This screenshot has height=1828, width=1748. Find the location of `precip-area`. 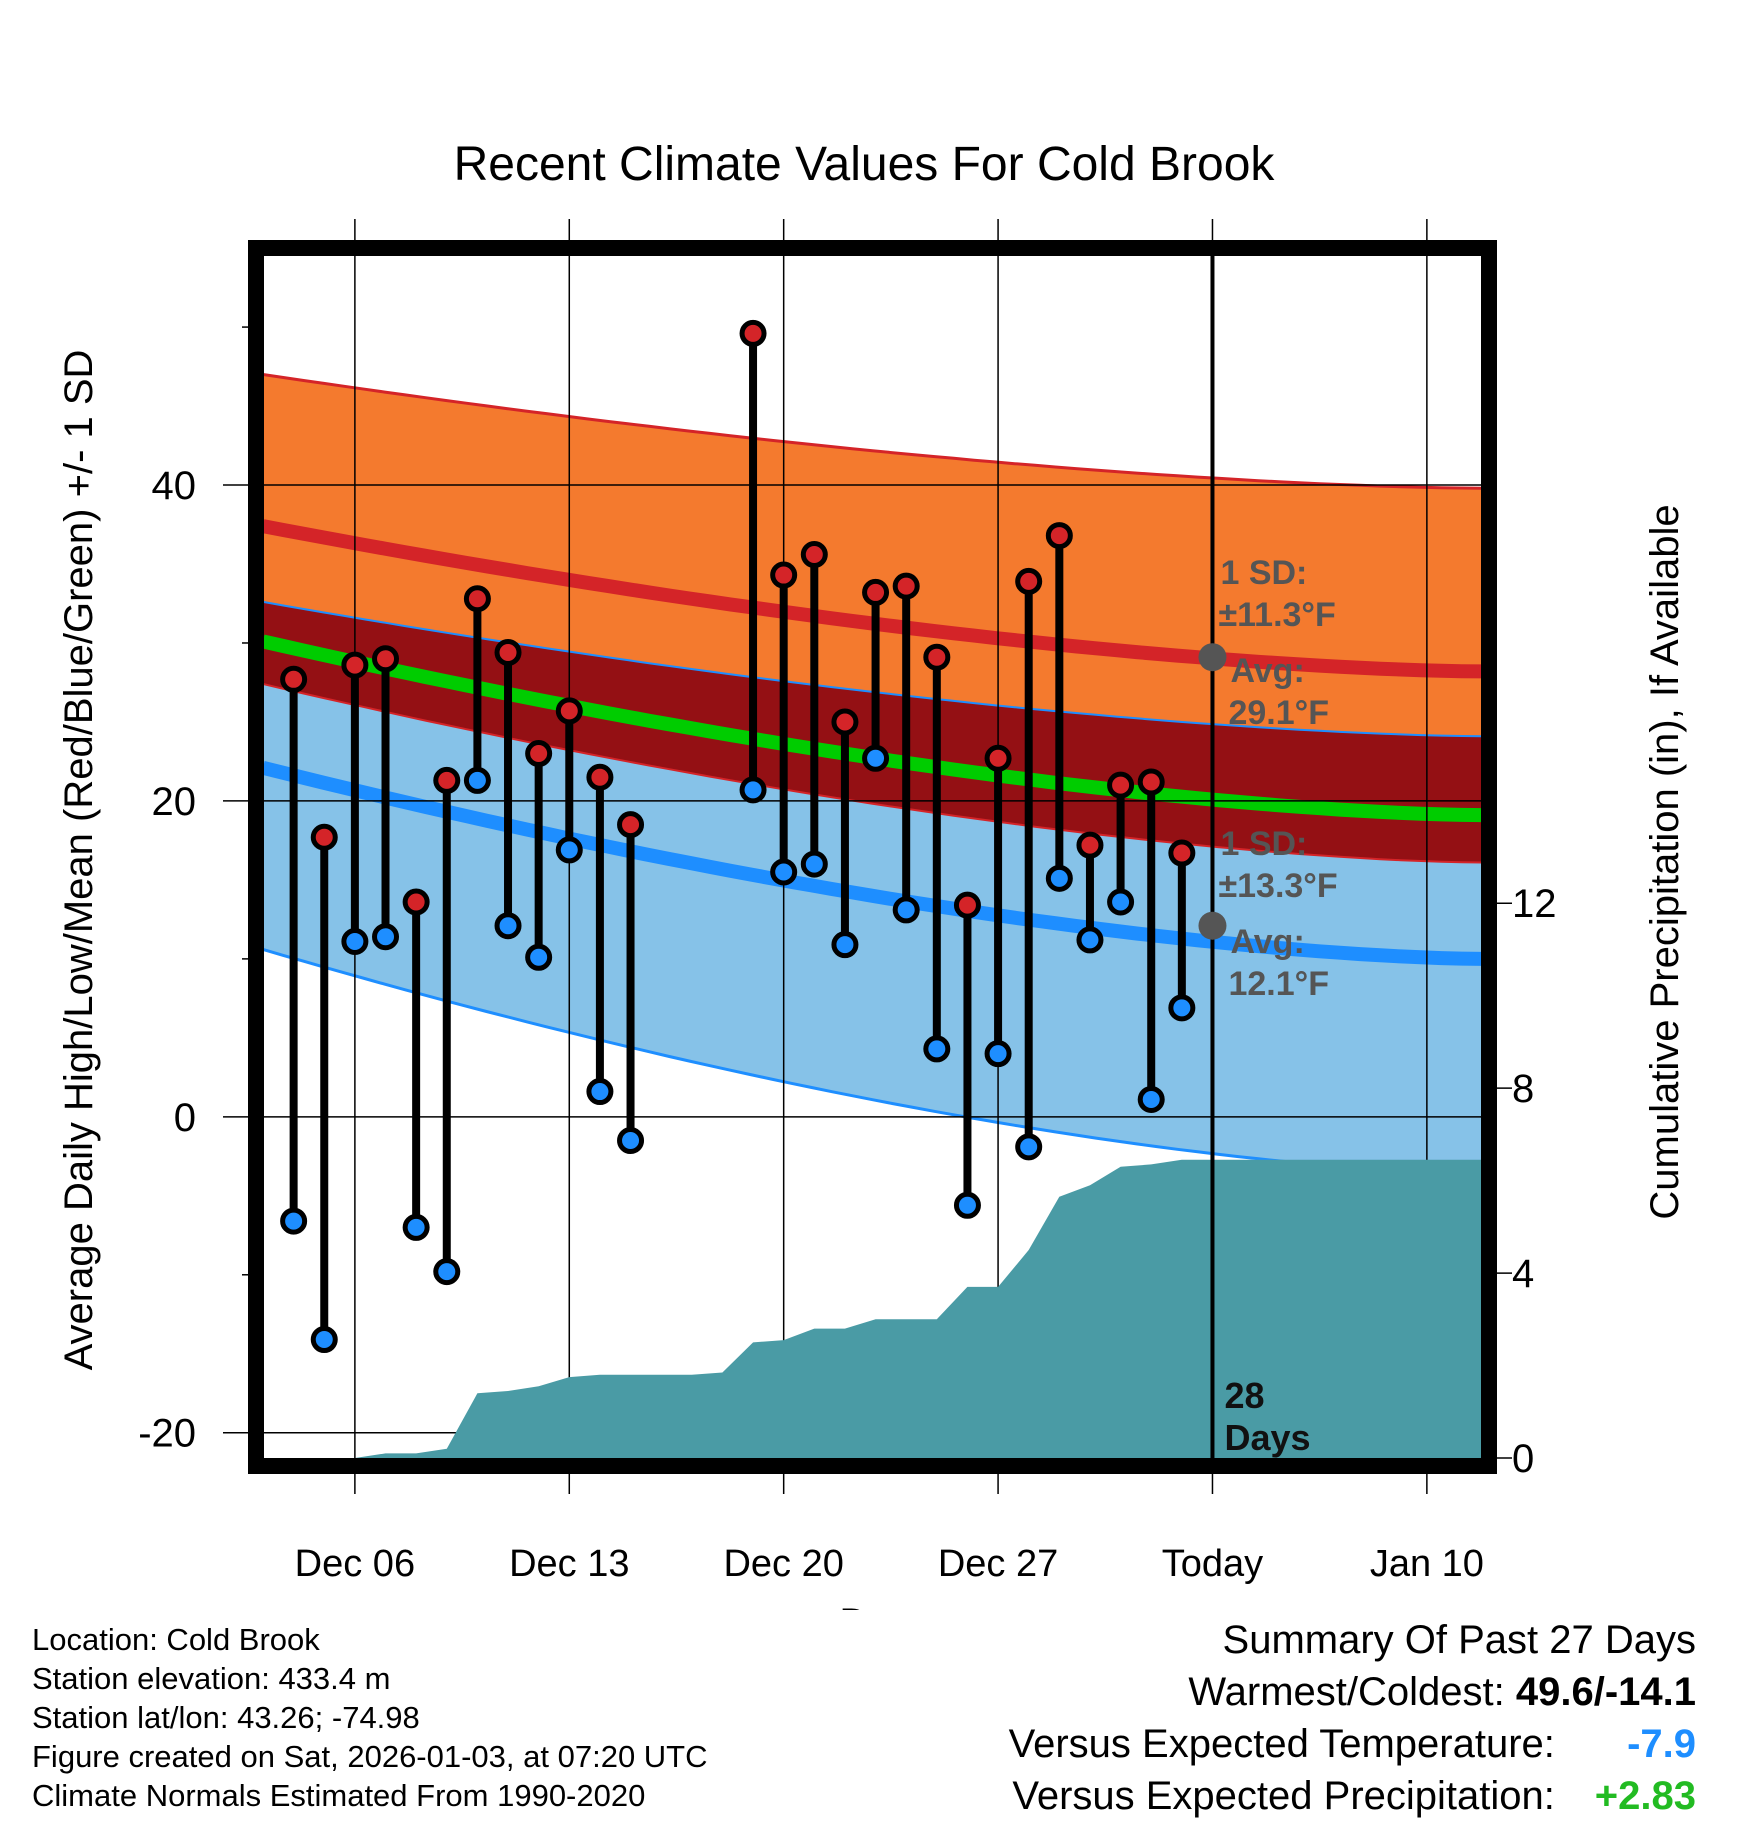

precip-area is located at coordinates (872, 1308).